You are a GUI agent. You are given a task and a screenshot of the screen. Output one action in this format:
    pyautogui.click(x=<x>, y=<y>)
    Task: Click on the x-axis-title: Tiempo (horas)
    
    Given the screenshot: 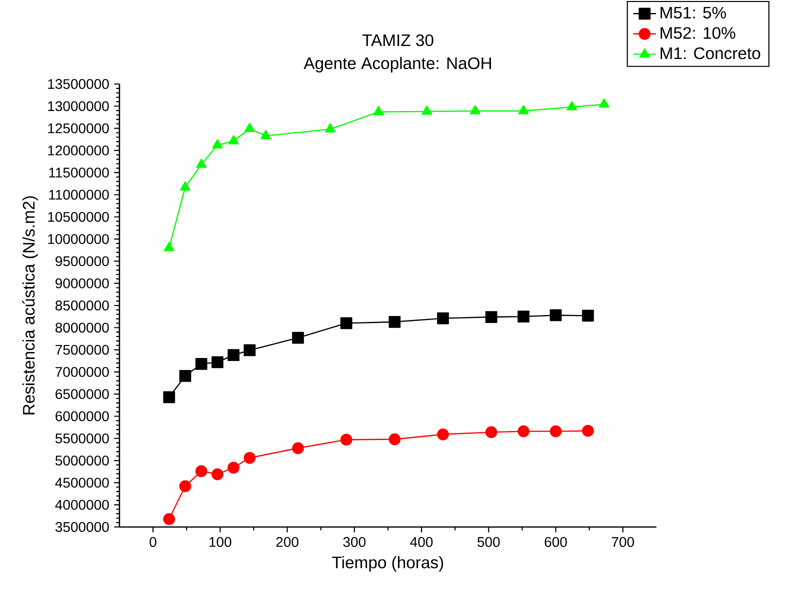 What is the action you would take?
    pyautogui.click(x=388, y=564)
    